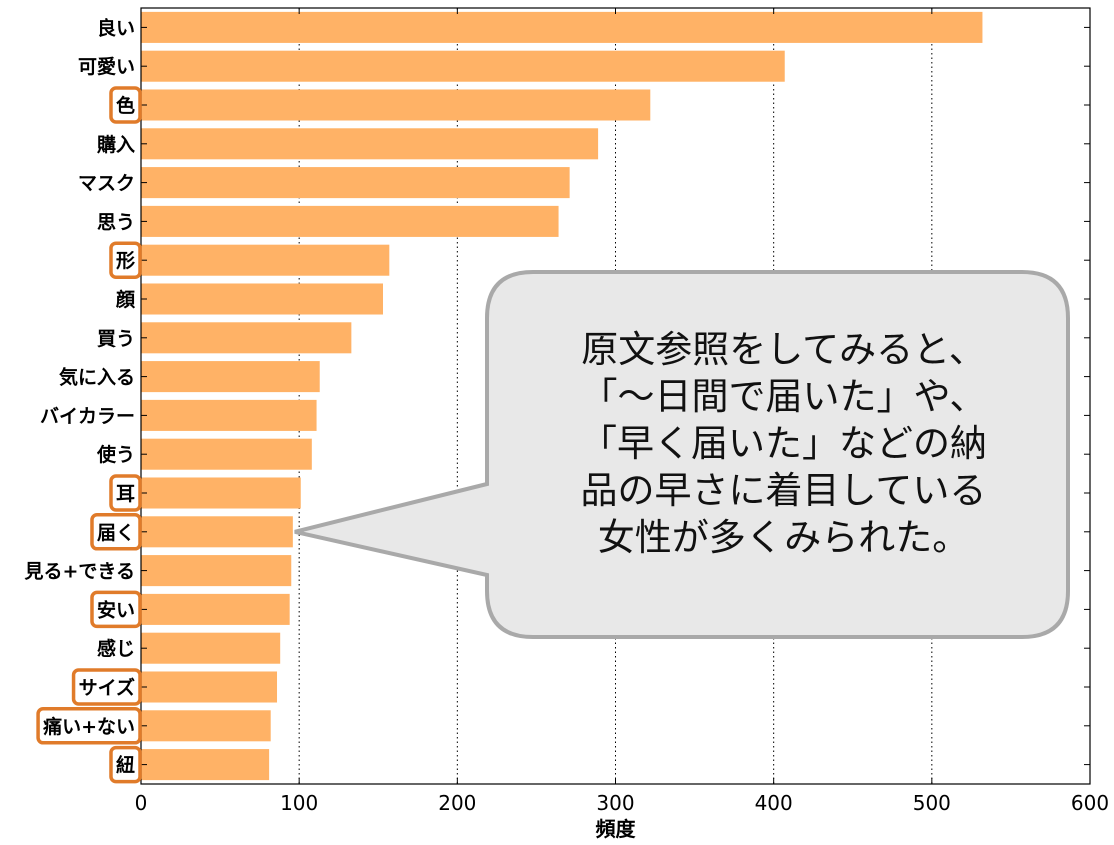 The width and height of the screenshot is (1114, 845). I want to click on callout-line: 女性が多くみられた。, so click(783, 537).